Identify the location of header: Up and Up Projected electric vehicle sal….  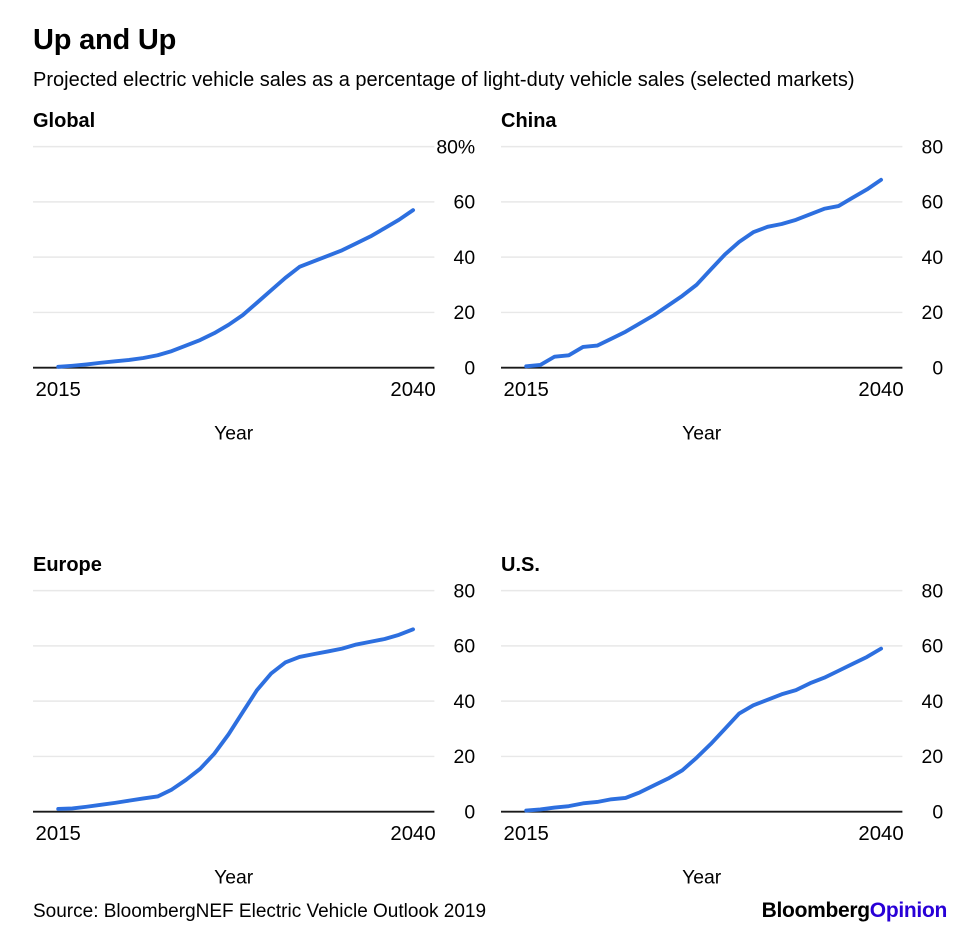
(490, 59).